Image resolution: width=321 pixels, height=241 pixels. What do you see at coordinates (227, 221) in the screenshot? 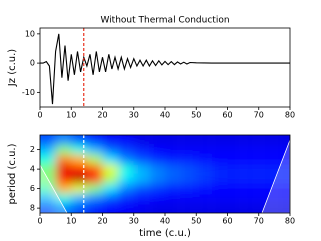
I see `x-tick-label: 60` at bounding box center [227, 221].